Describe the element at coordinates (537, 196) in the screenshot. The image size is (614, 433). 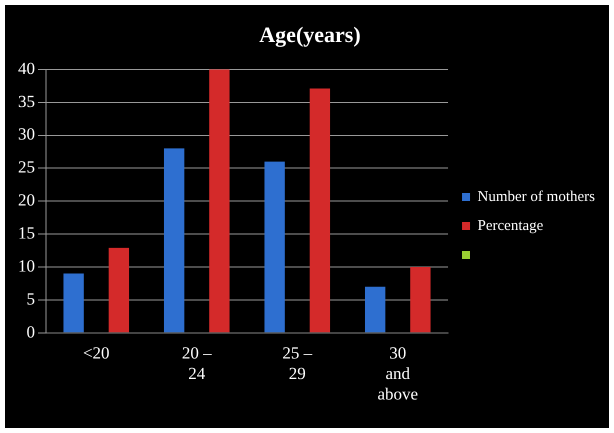
I see `legend-label: Number of mothers` at that location.